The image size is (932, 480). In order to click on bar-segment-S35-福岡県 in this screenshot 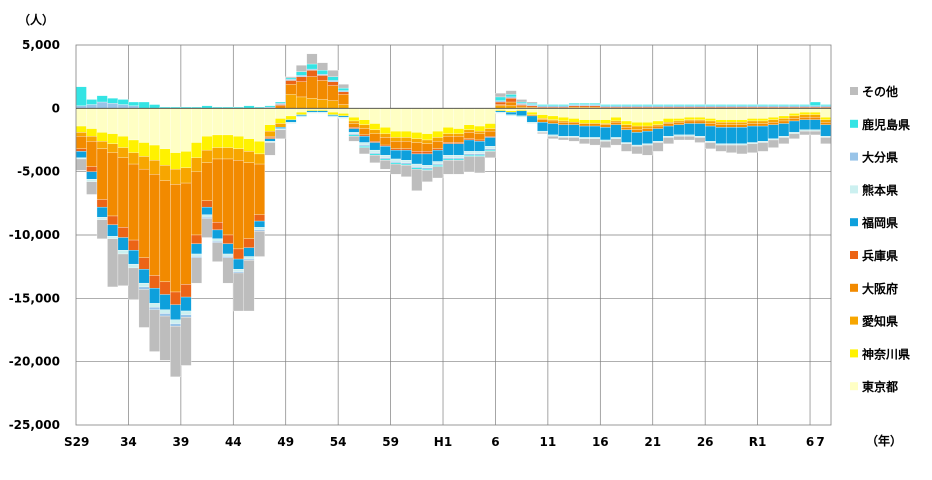, I will do `click(144, 276)`.